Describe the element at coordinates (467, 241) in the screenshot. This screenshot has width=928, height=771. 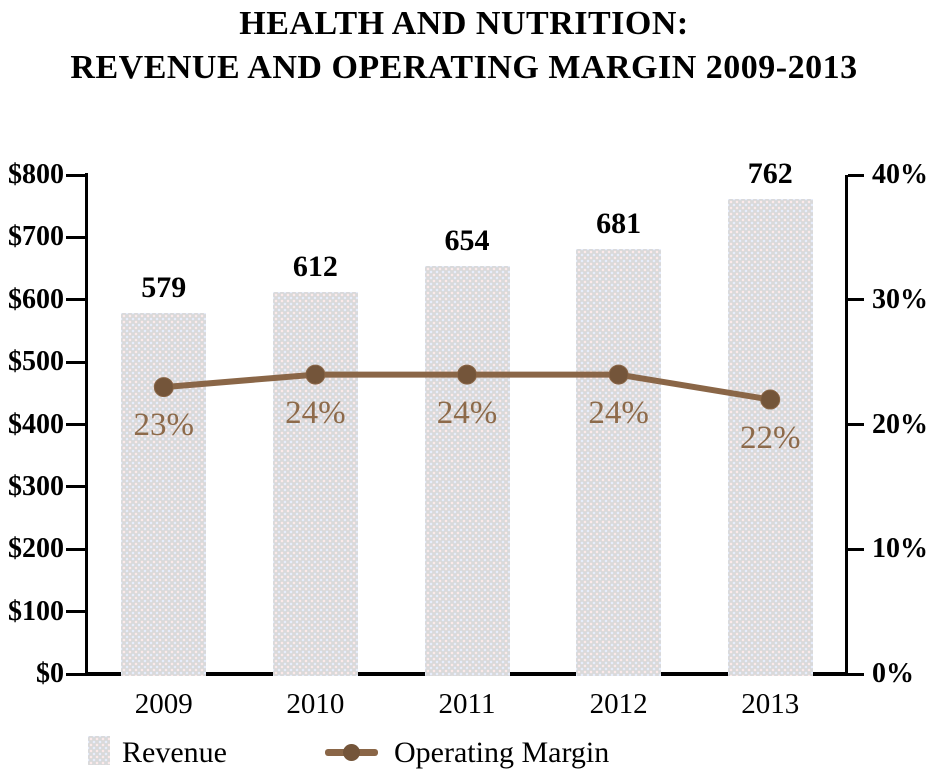
I see `bar-value-label: 654` at that location.